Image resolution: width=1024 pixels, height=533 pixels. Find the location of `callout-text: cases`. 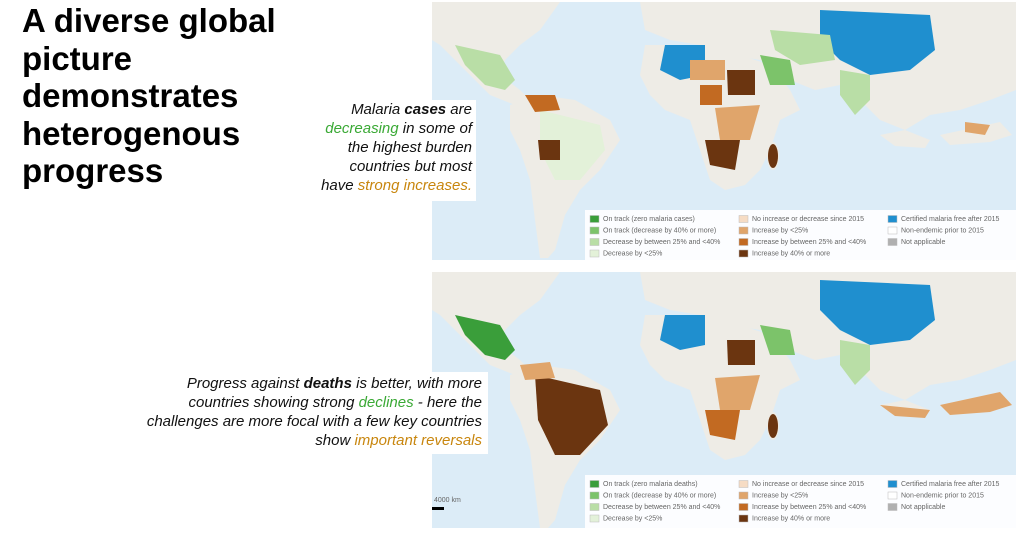

callout-text: cases is located at coordinates (425, 109).